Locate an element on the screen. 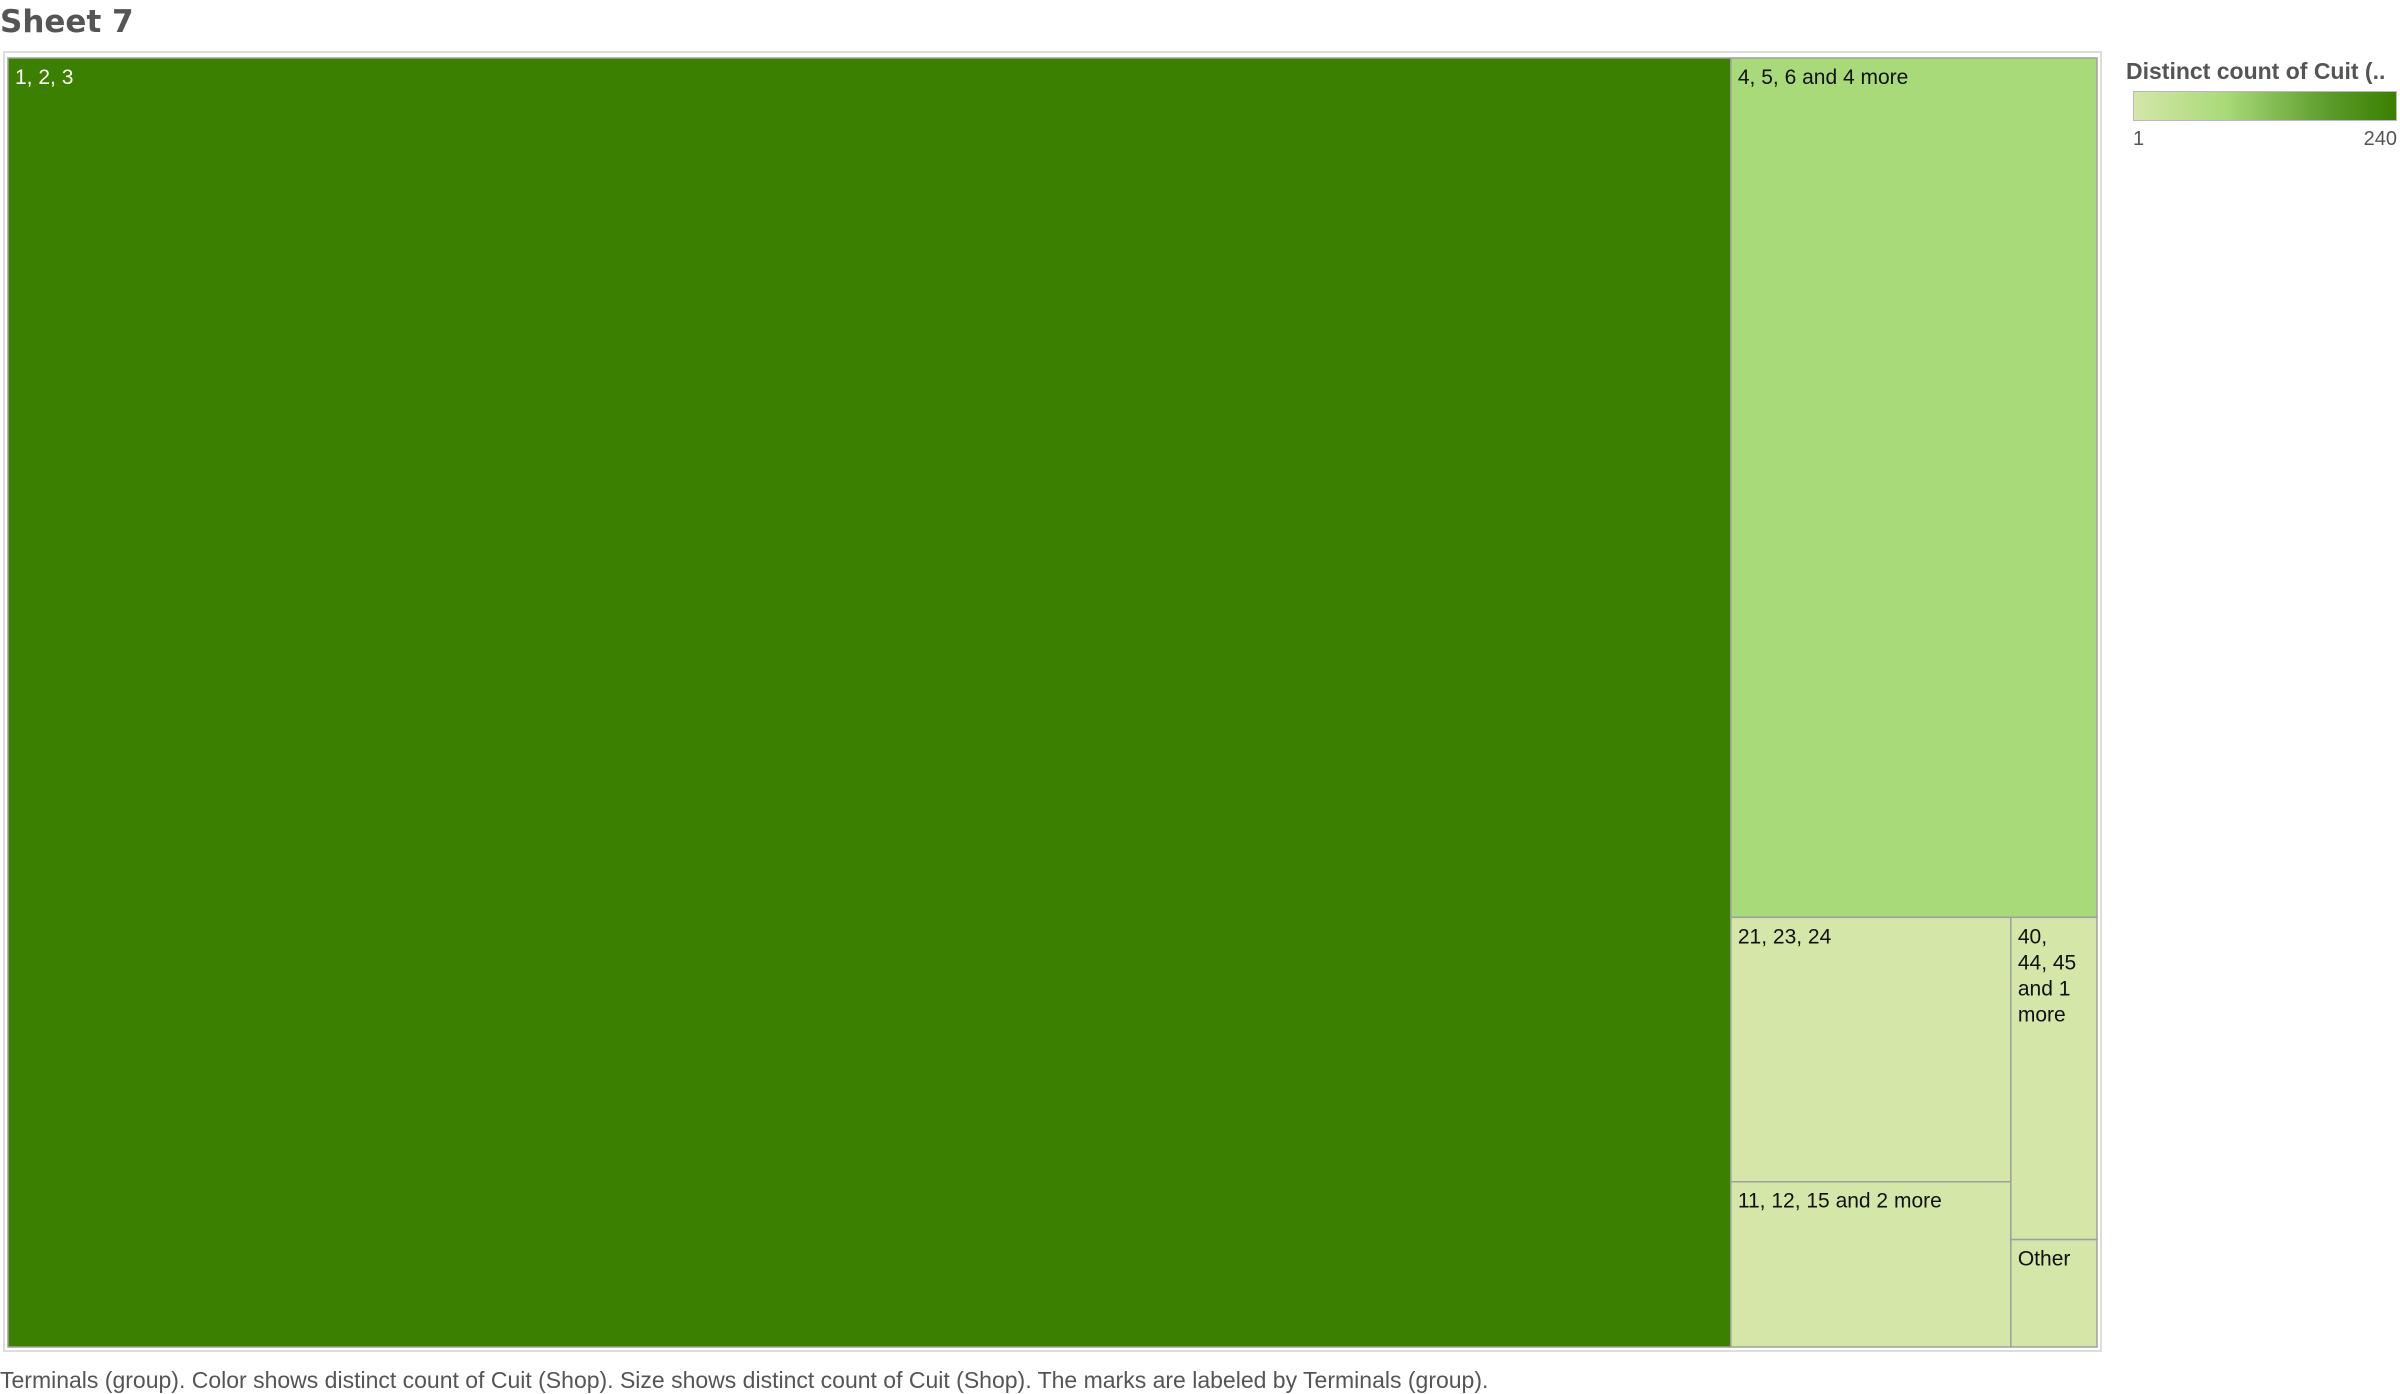  treemap-tile-40-44-45-and-1-more is located at coordinates (2054, 1078).